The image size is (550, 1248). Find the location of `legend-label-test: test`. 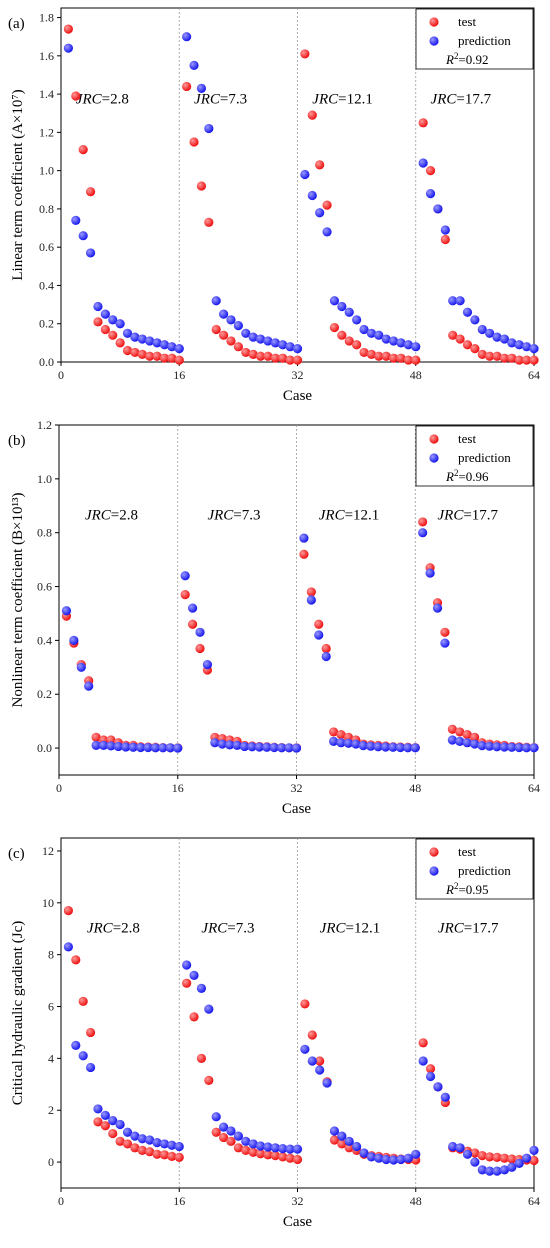

legend-label-test: test is located at coordinates (467, 851).